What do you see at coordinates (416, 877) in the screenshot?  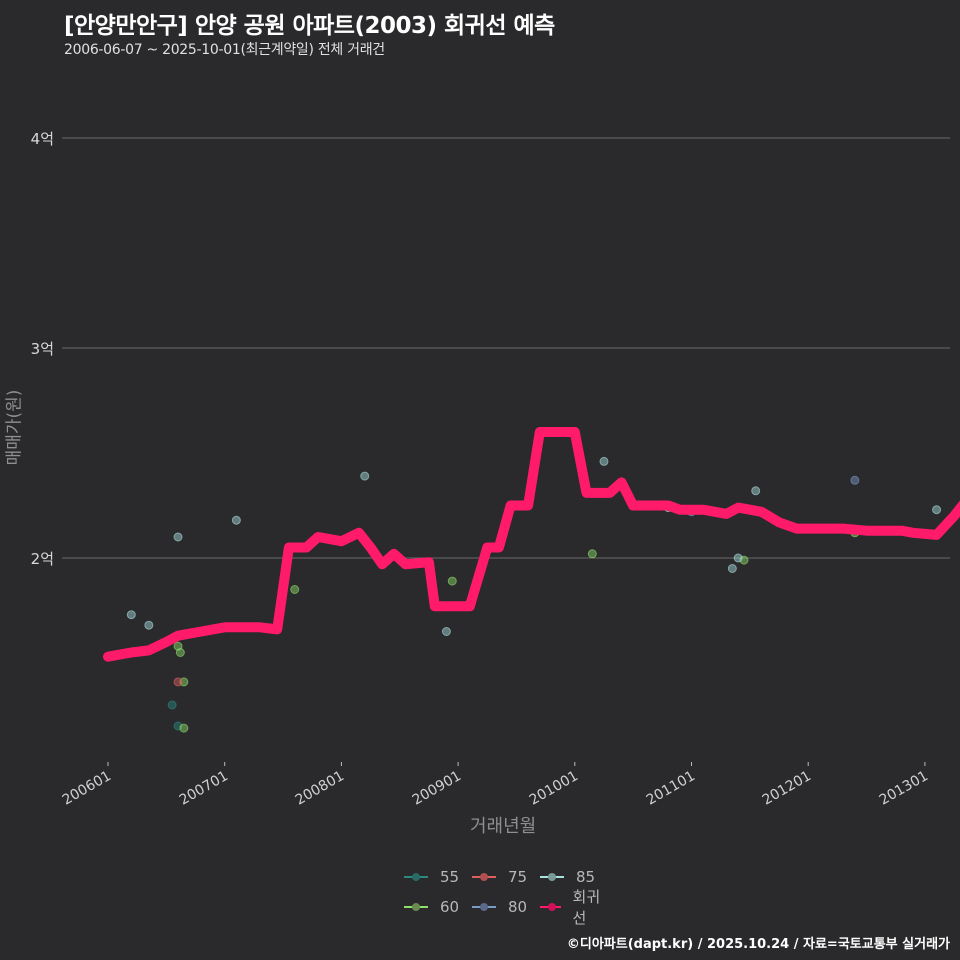 I see `legend-key-55-icon` at bounding box center [416, 877].